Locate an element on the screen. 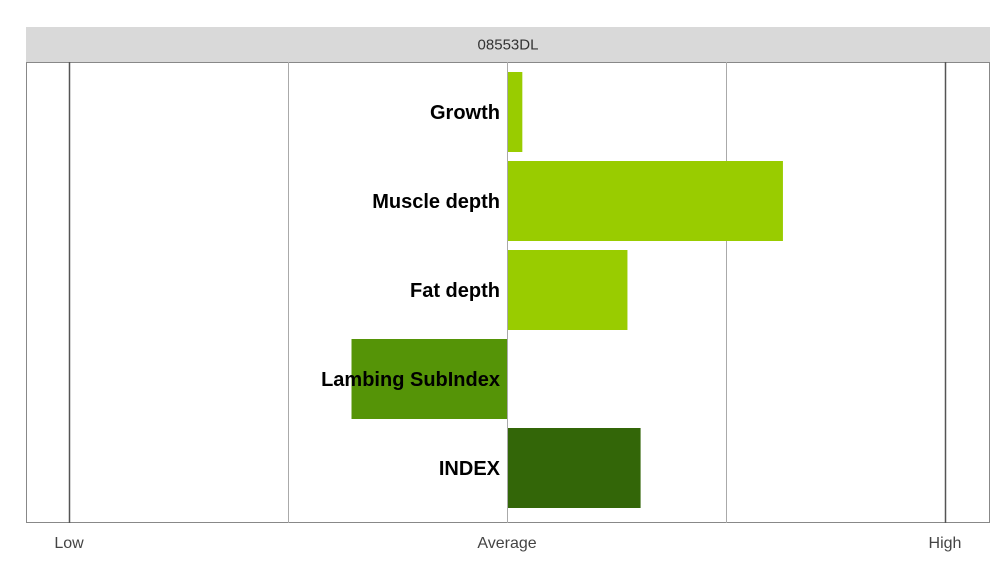 The width and height of the screenshot is (1000, 571). panel-header is located at coordinates (508, 44).